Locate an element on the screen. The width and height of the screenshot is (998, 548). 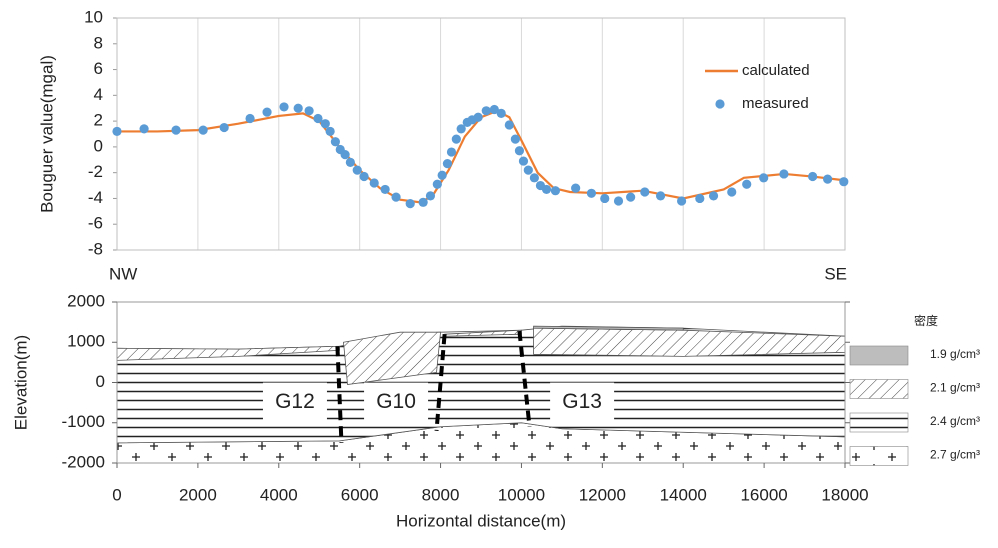
x-tick-label: 18000 is located at coordinates (844, 494).